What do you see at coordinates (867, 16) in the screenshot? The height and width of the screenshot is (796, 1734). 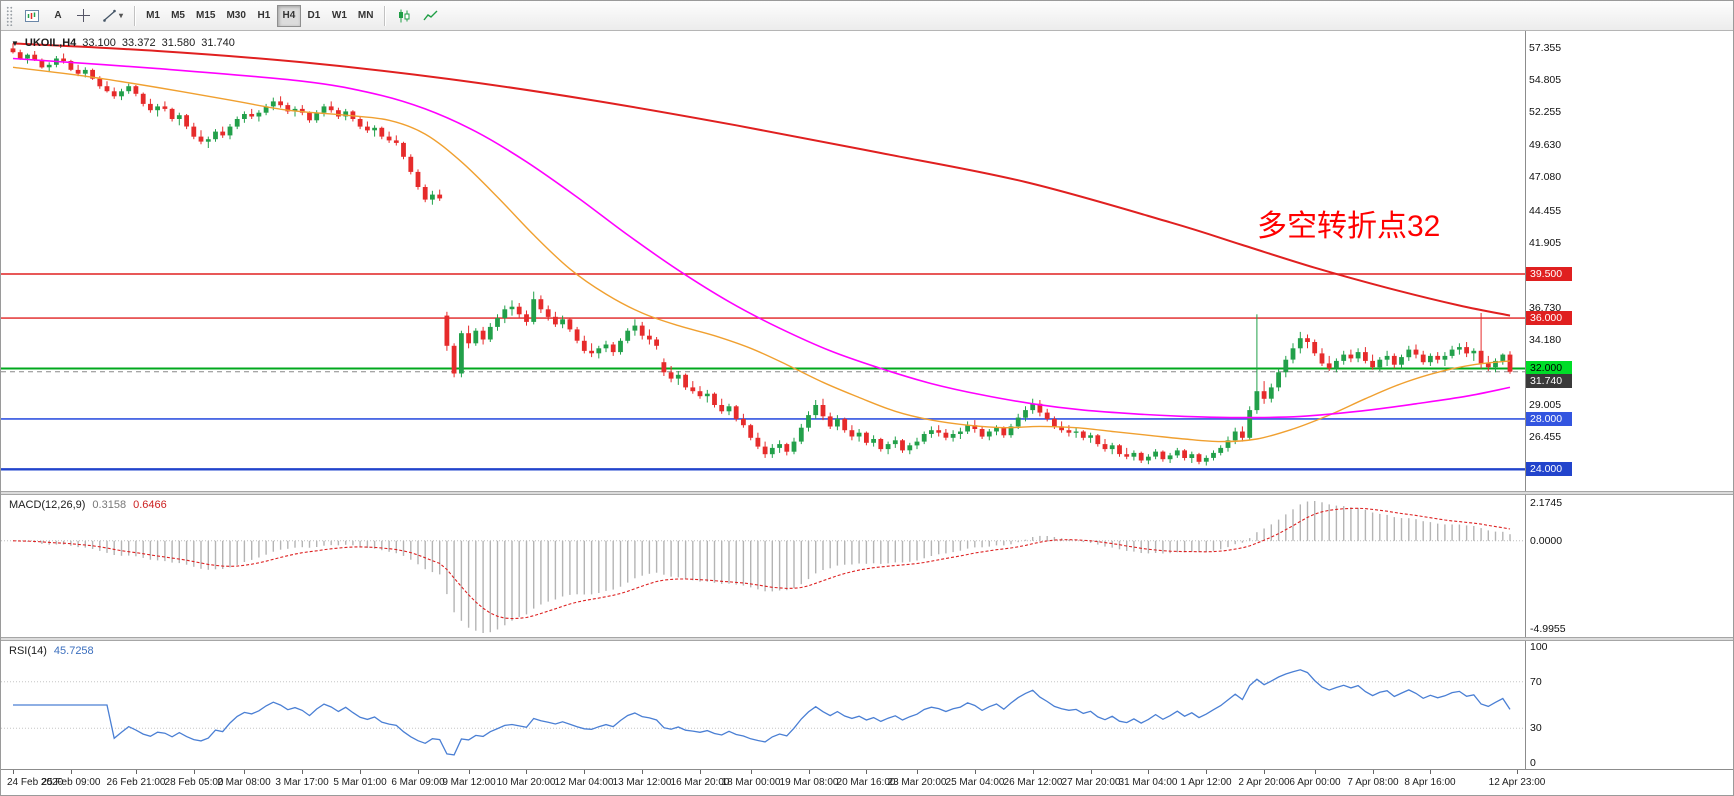 I see `toolbar: A ▾ M1 M5 M15 M30 H1 H4 D1 W1 MN` at bounding box center [867, 16].